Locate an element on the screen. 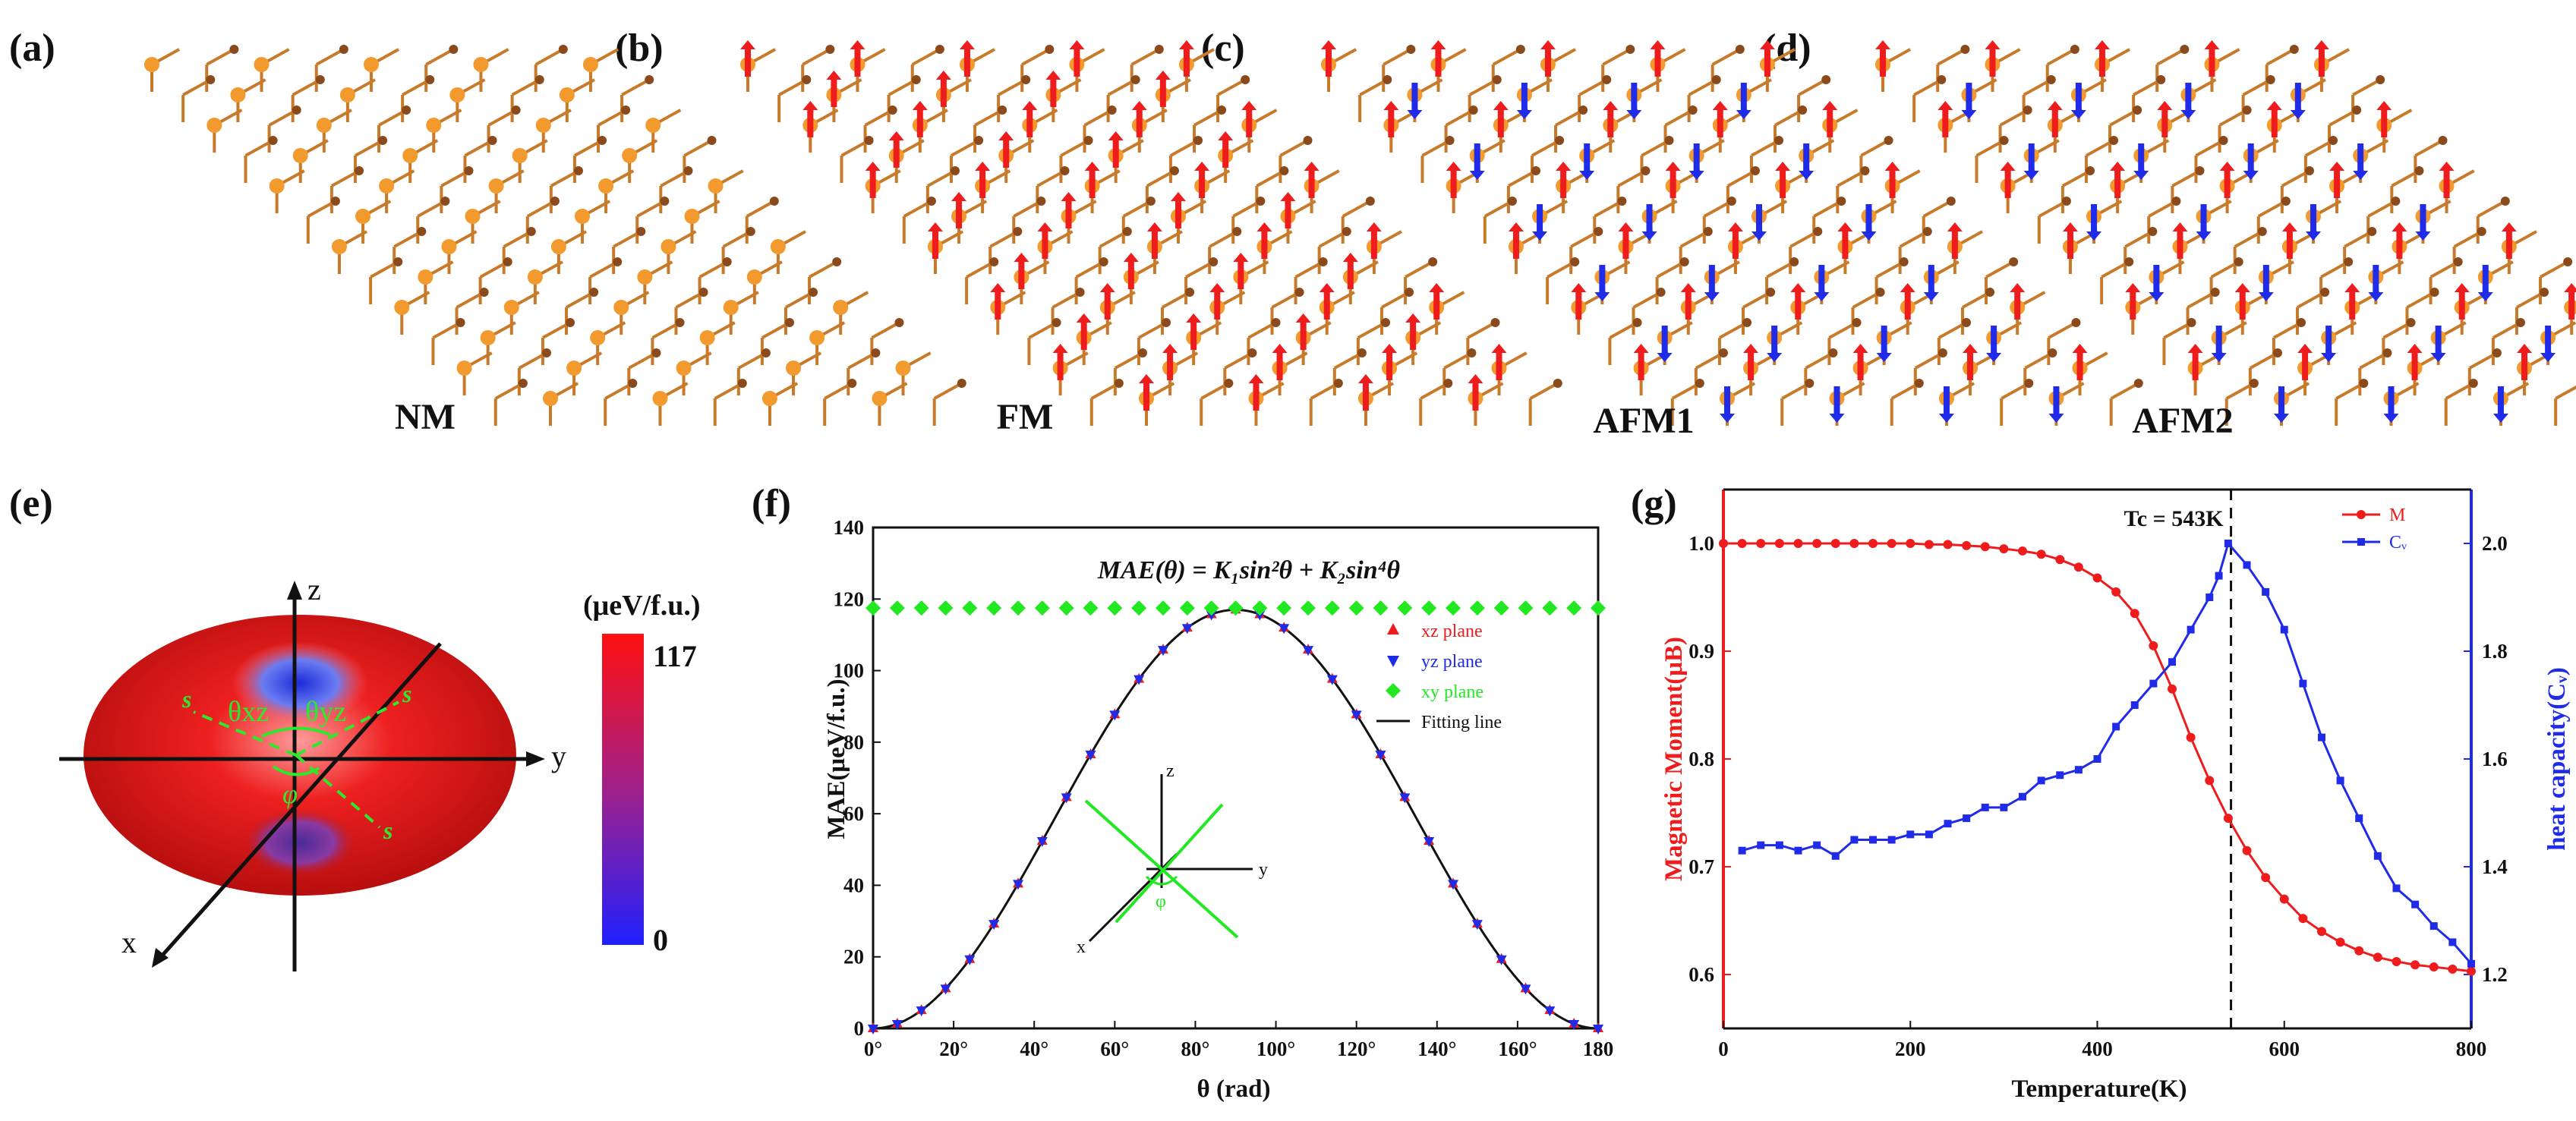  lattice-fm is located at coordinates (1151, 233).